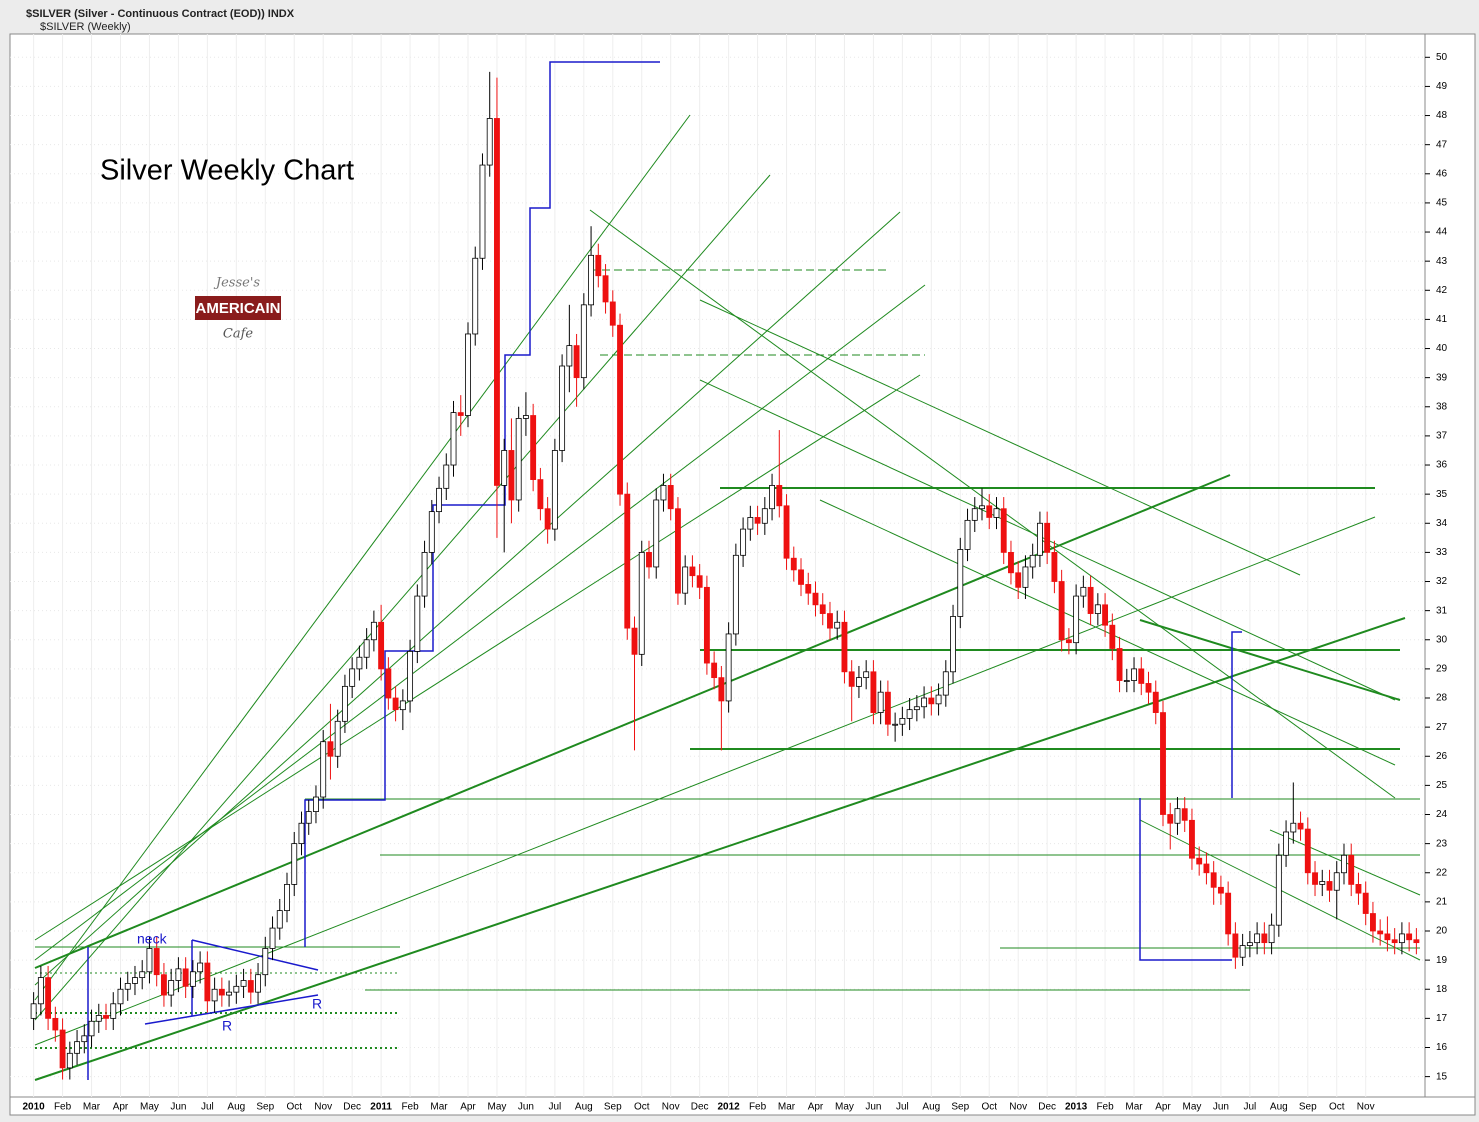 This screenshot has height=1122, width=1479. I want to click on x-tick-label: Jun, so click(178, 1107).